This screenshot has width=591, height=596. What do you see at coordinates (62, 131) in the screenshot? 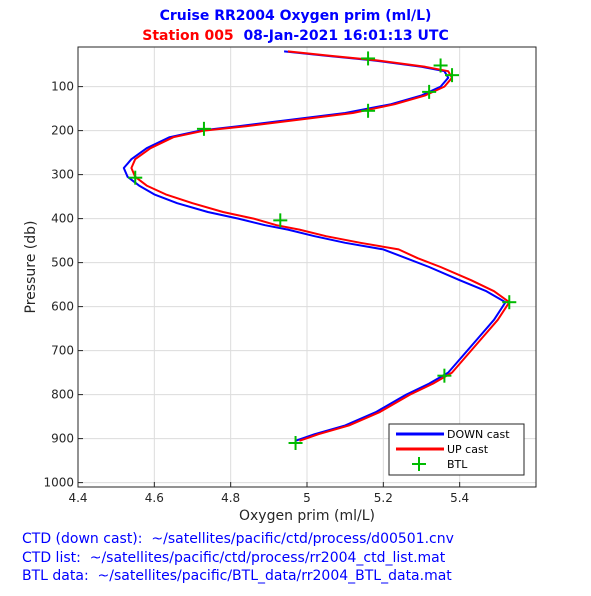
I see `y-tick-label: 200` at bounding box center [62, 131].